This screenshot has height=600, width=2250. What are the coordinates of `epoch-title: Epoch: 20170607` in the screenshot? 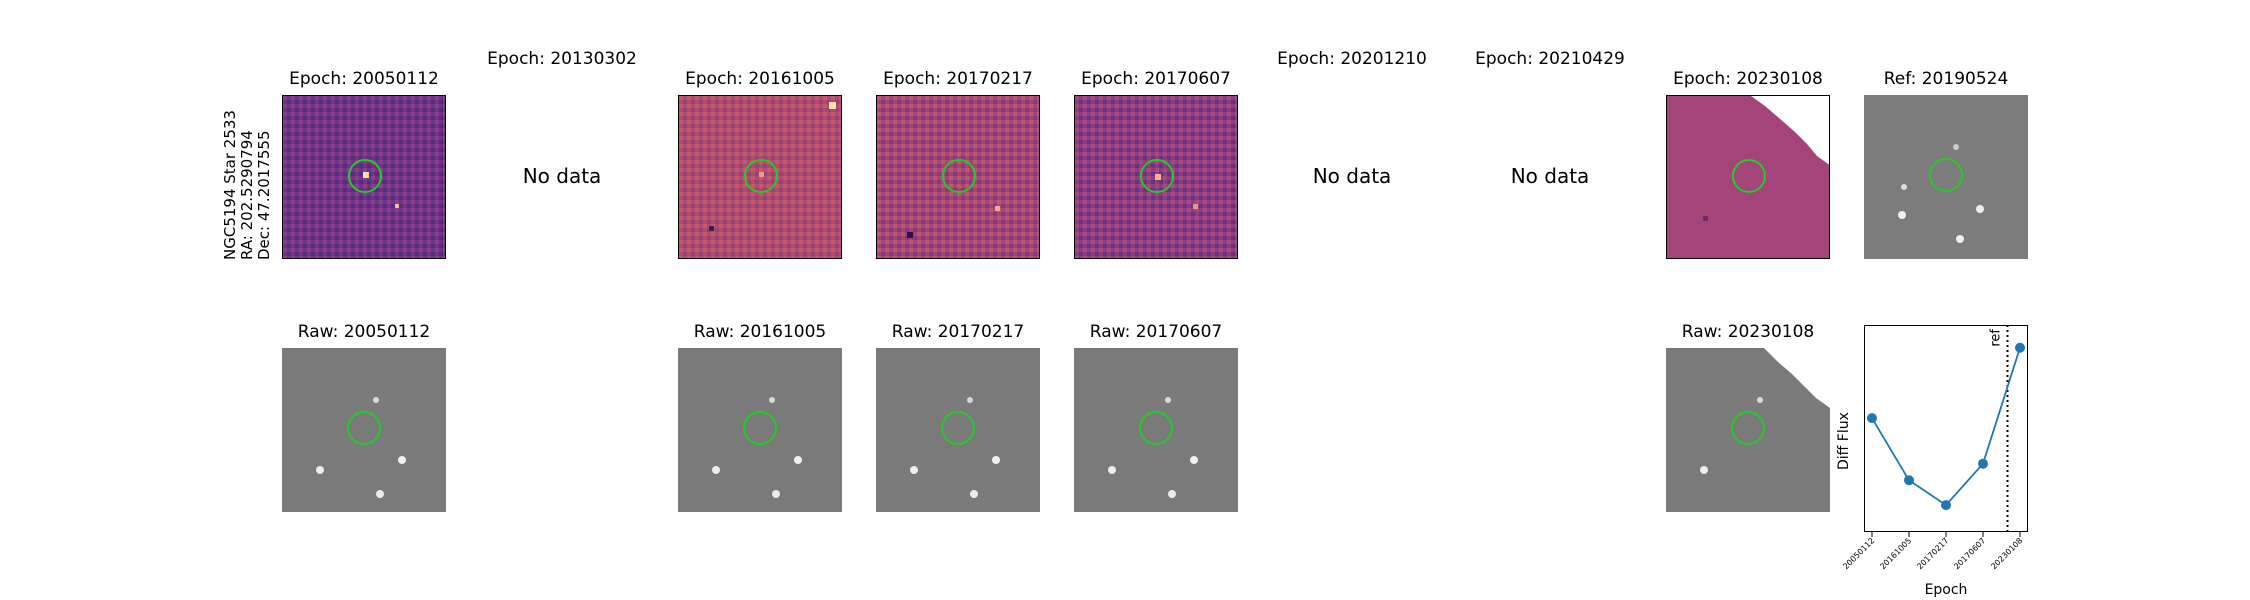 It's located at (1156, 79).